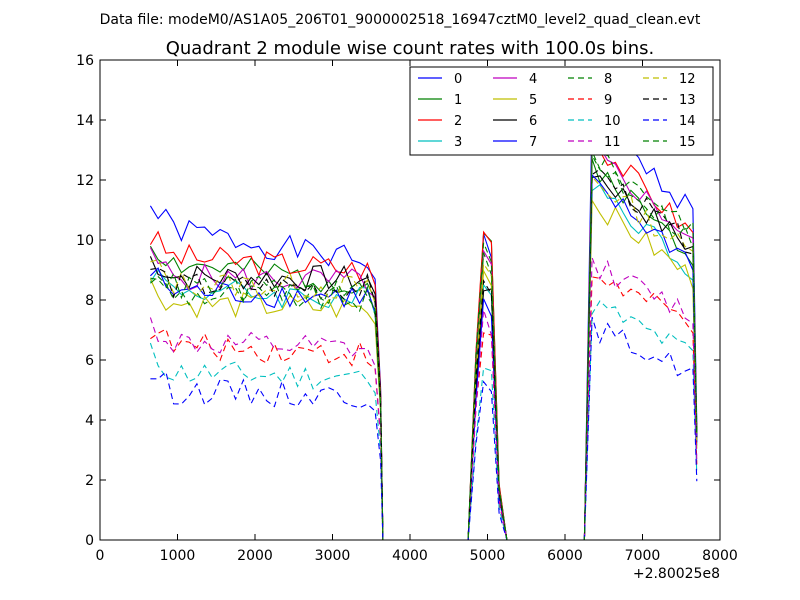 Image resolution: width=800 pixels, height=600 pixels. What do you see at coordinates (687, 142) in the screenshot?
I see `legend-label-15: 15` at bounding box center [687, 142].